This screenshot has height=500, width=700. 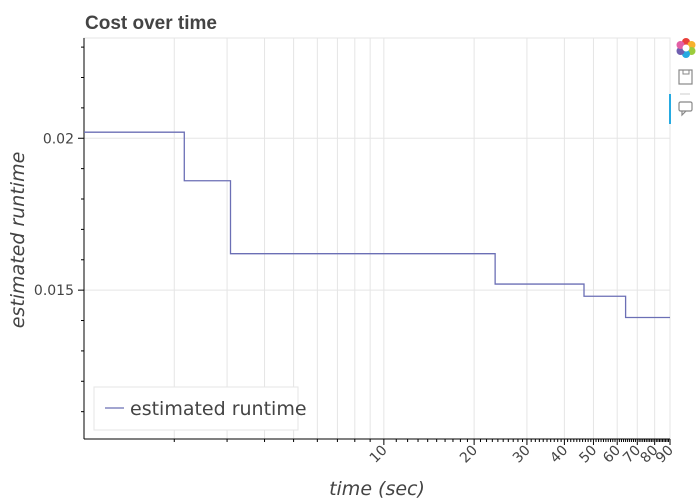 What do you see at coordinates (377, 489) in the screenshot?
I see `x-axis-label: time (sec)` at bounding box center [377, 489].